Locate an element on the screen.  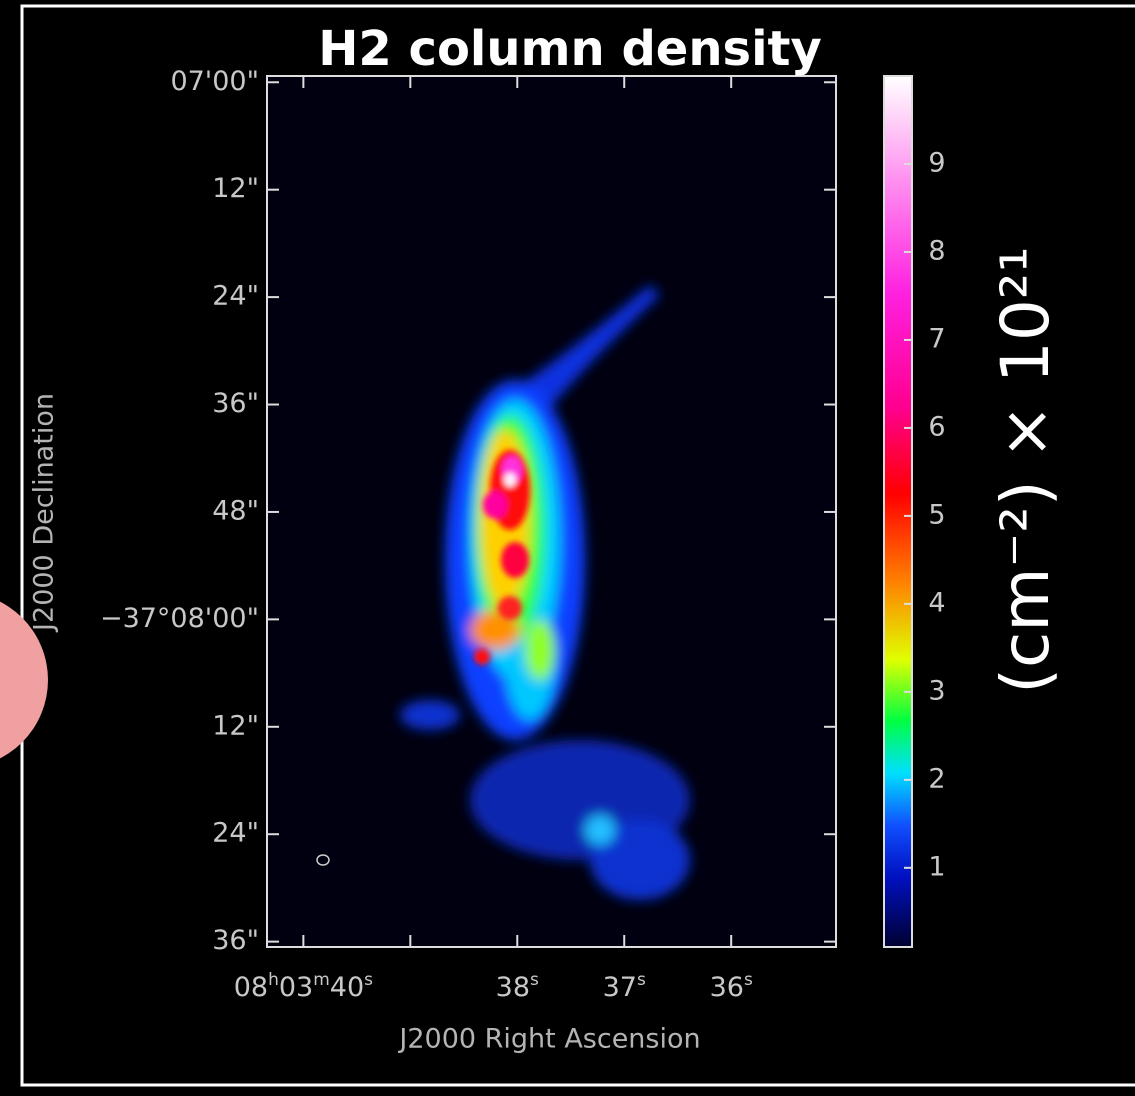
x-tick-label: 37s is located at coordinates (624, 986).